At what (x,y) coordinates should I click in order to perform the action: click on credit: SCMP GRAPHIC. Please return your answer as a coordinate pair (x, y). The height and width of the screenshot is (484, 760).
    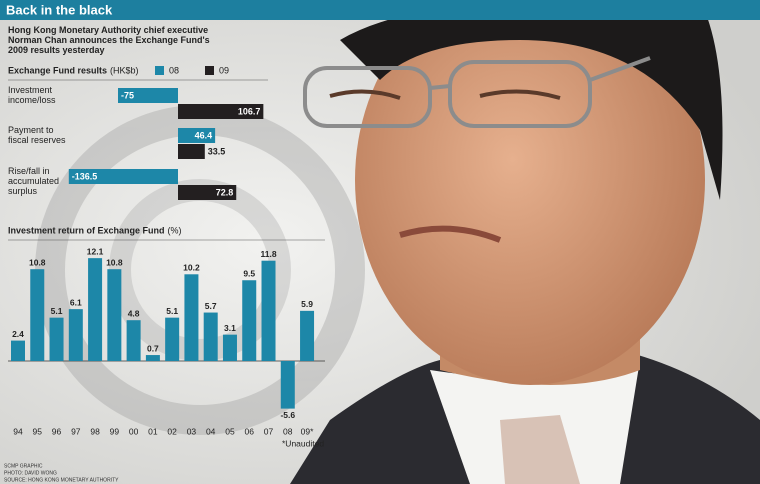
    Looking at the image, I should click on (23, 466).